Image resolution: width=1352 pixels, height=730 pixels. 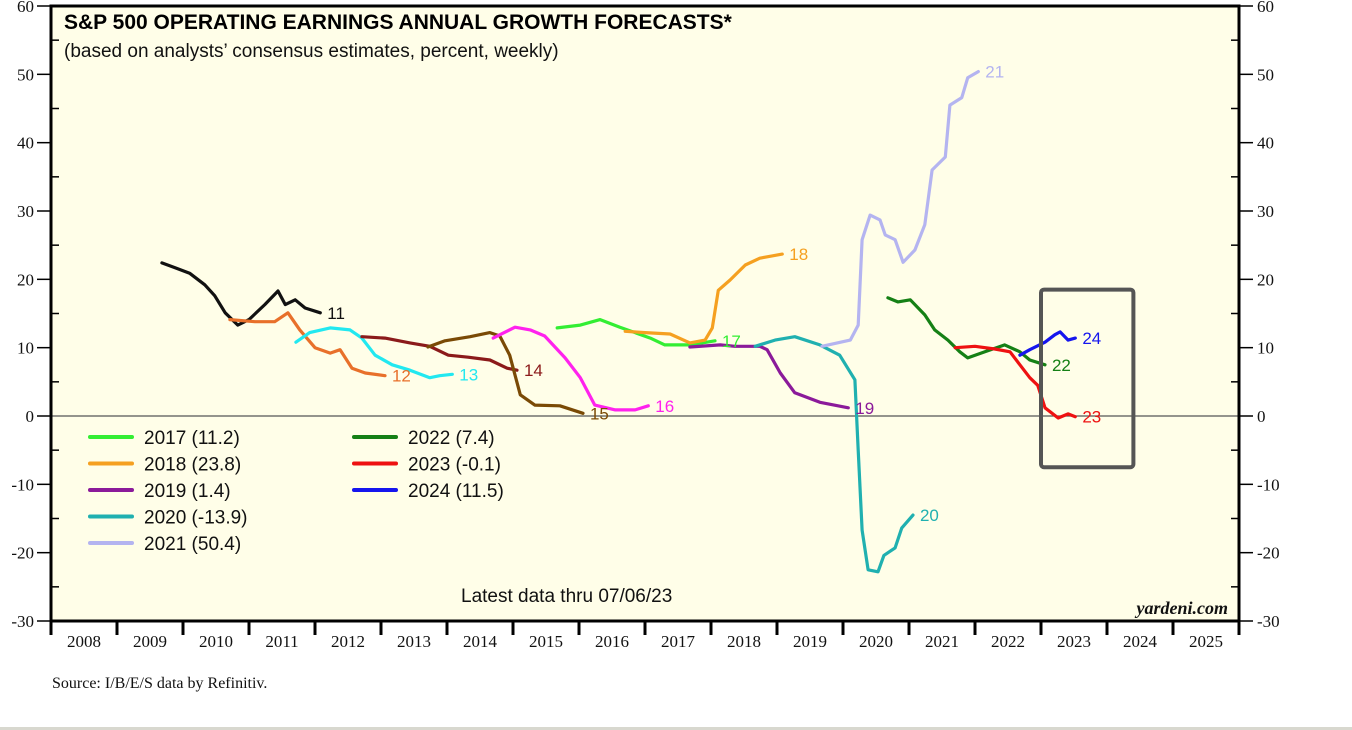 What do you see at coordinates (966, 331) in the screenshot?
I see `series-line-2022` at bounding box center [966, 331].